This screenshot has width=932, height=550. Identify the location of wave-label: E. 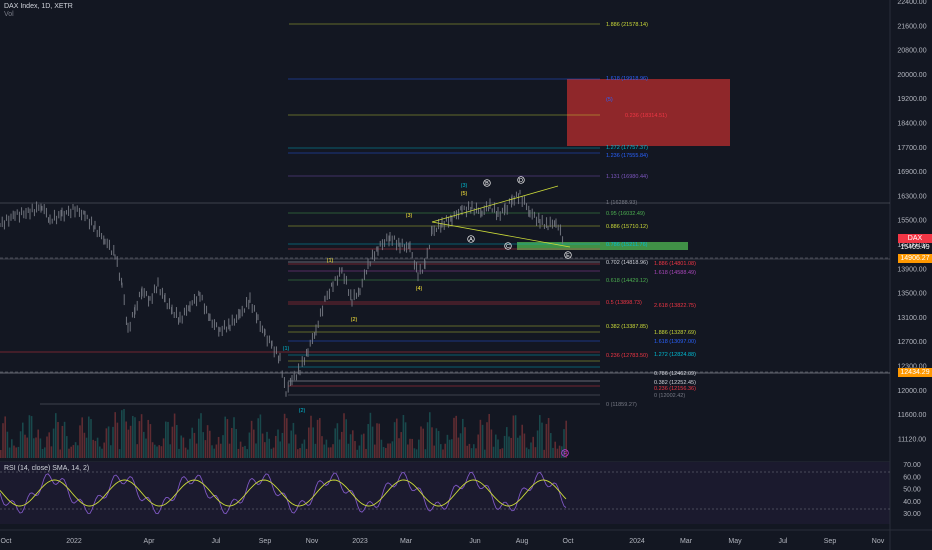
(568, 256).